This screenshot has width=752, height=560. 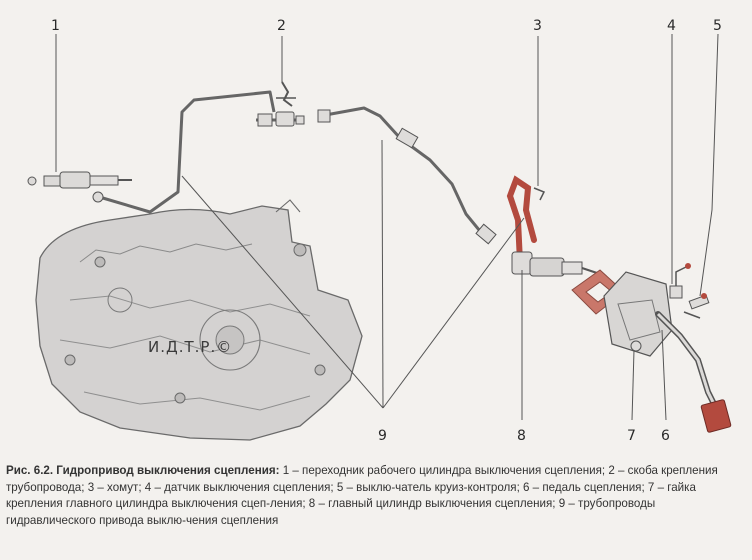 I want to click on callout-3: 3, so click(x=537, y=26).